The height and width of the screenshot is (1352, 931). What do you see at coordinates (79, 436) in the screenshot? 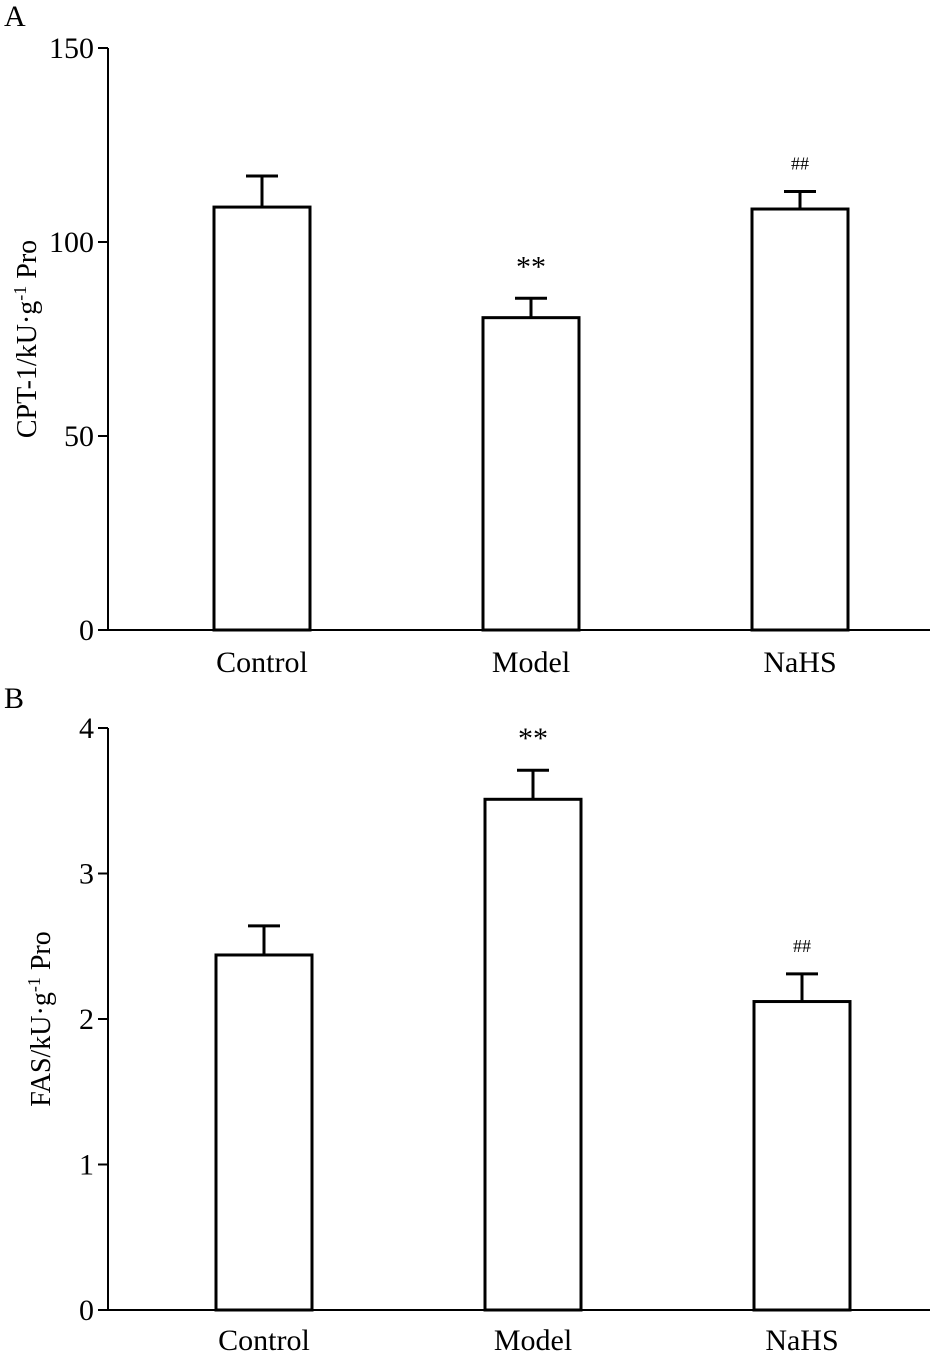
I see `y-tick-label: 50` at bounding box center [79, 436].